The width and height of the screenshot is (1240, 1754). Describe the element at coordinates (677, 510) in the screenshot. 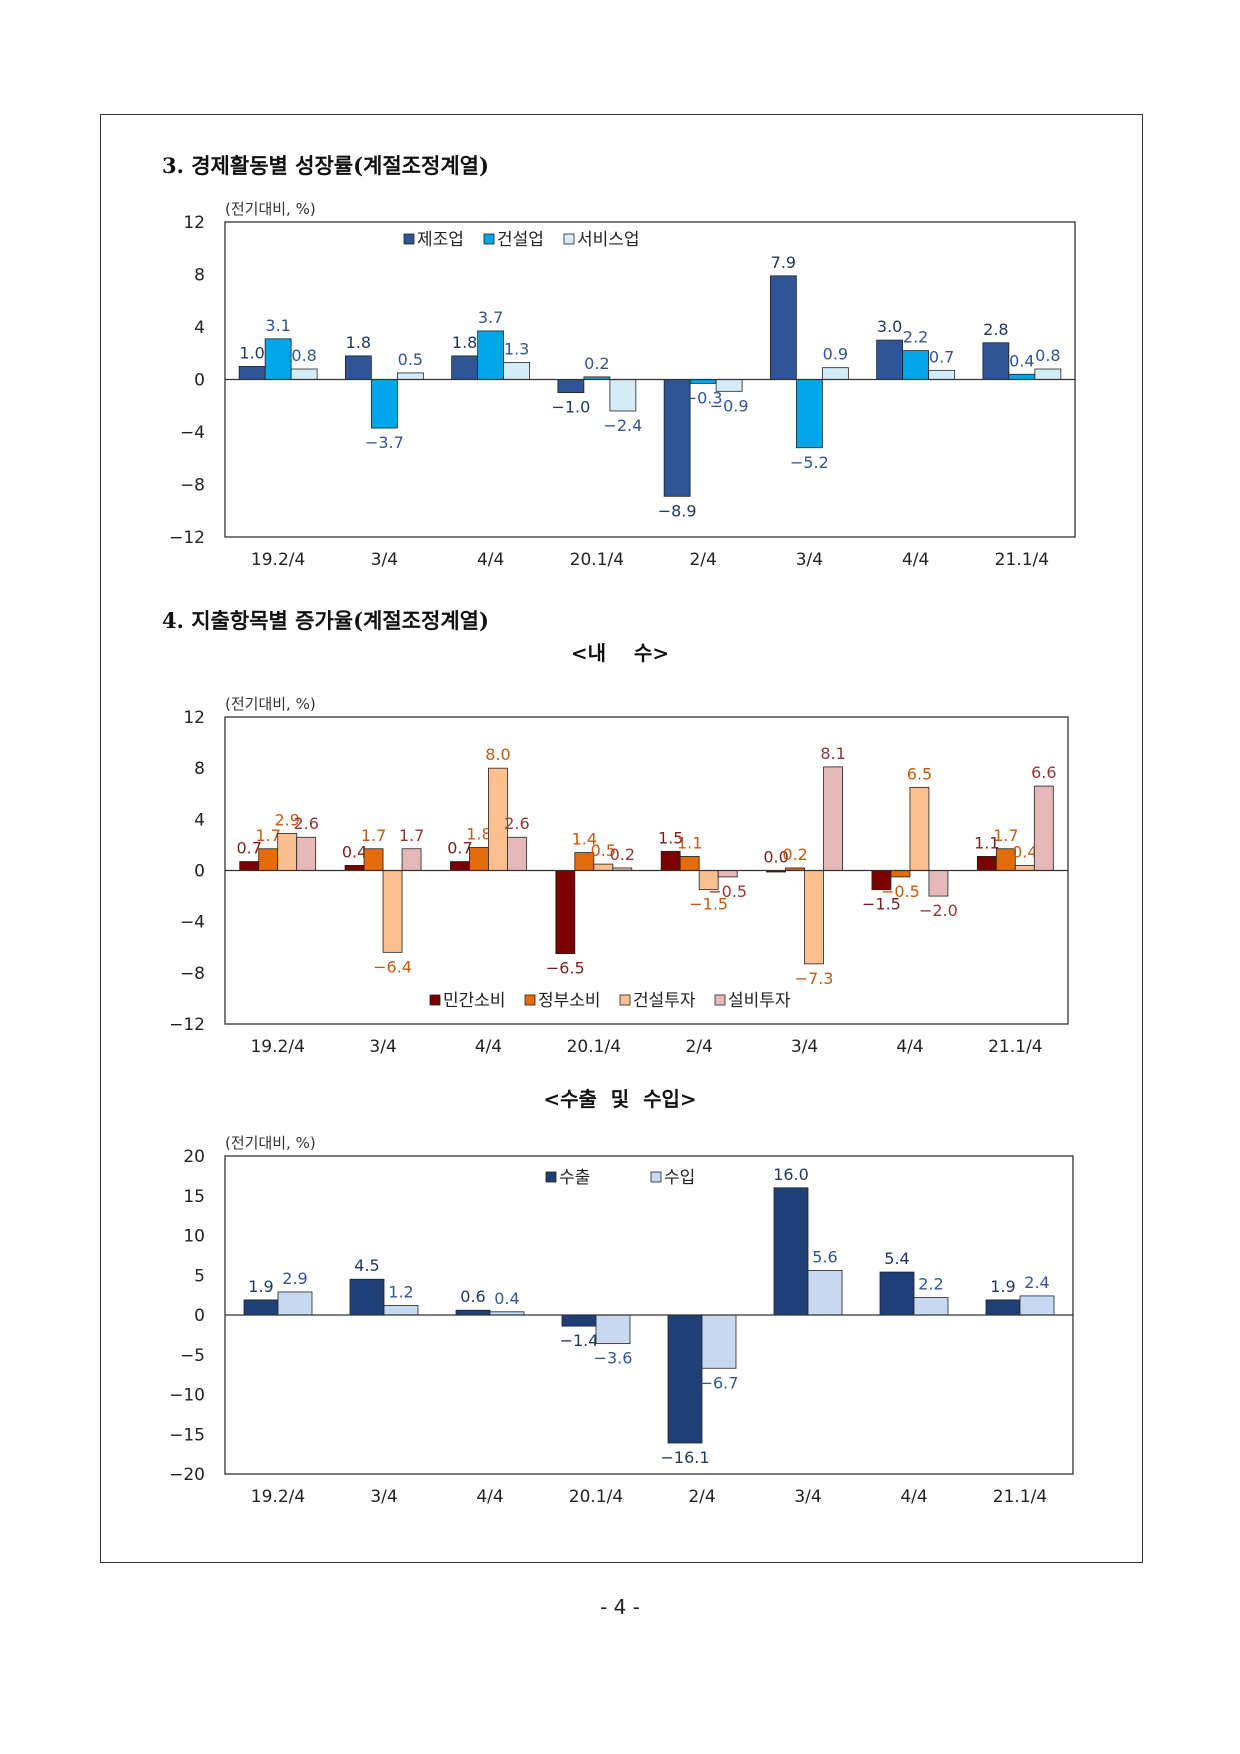

I see `data-label: −8.9` at that location.